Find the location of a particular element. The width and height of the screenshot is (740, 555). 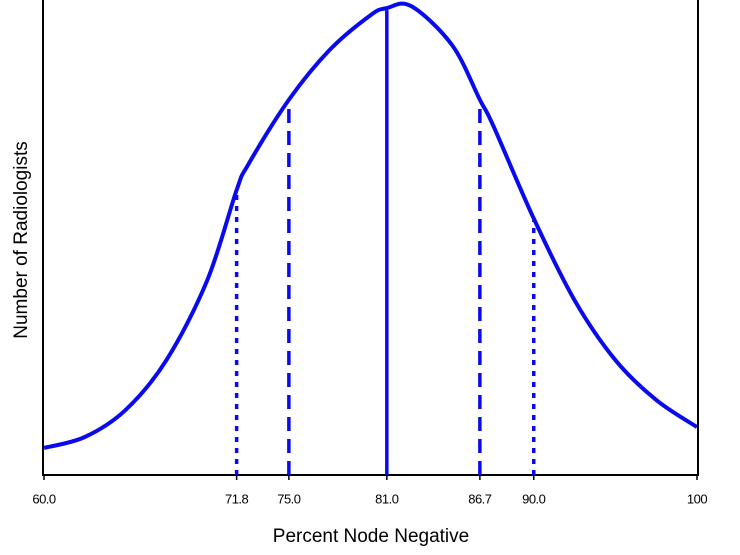

x-axis-title: Percent Node Negative is located at coordinates (371, 536).